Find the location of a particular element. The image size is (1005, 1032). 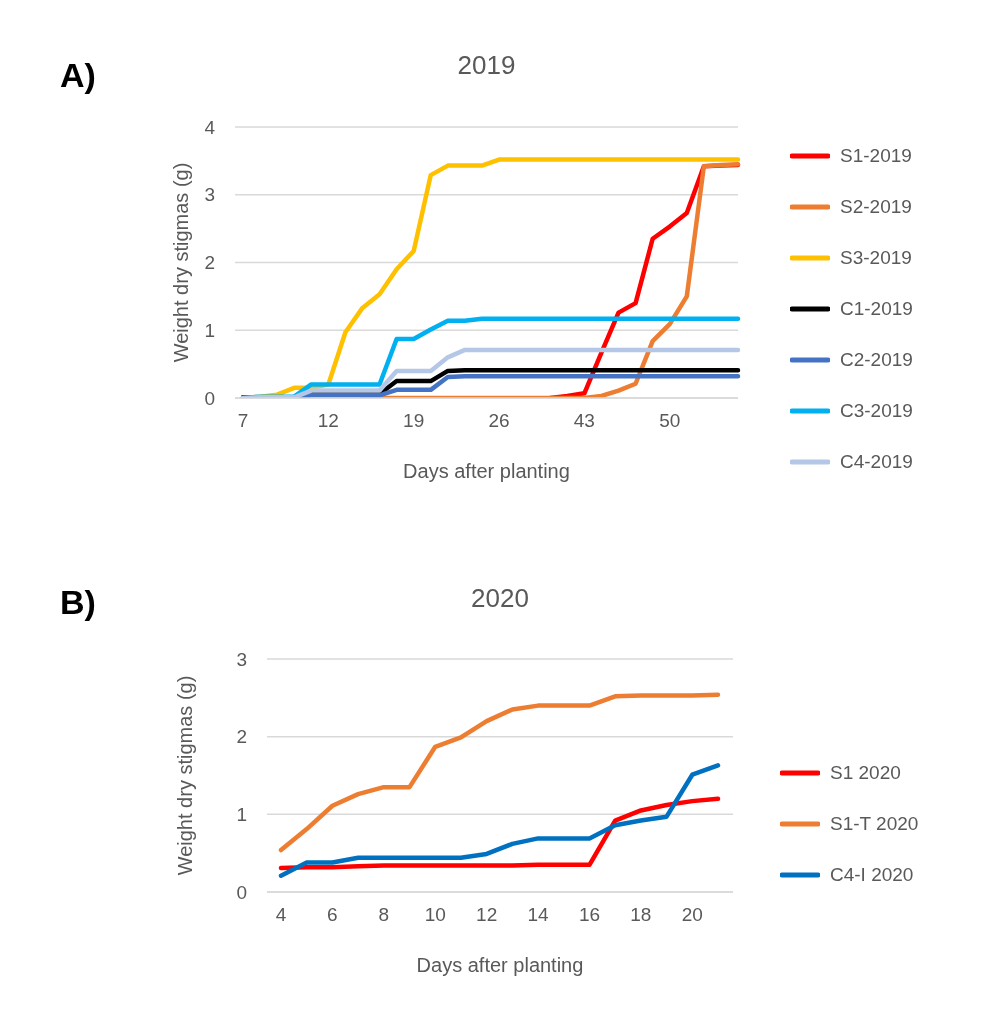

x-tick-label: 20 is located at coordinates (692, 915).